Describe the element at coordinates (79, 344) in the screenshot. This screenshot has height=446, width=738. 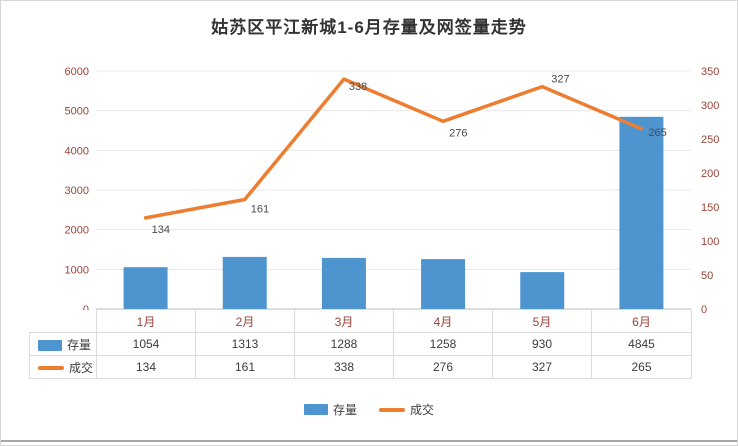
I see `series-name: 存量` at that location.